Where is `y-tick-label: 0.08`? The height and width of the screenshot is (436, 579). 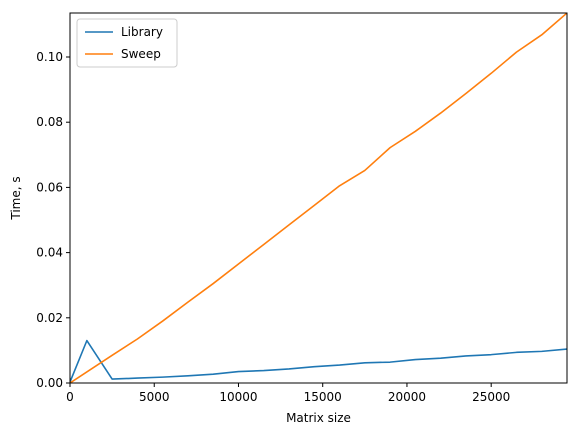
y-tick-label: 0.08 is located at coordinates (49, 122).